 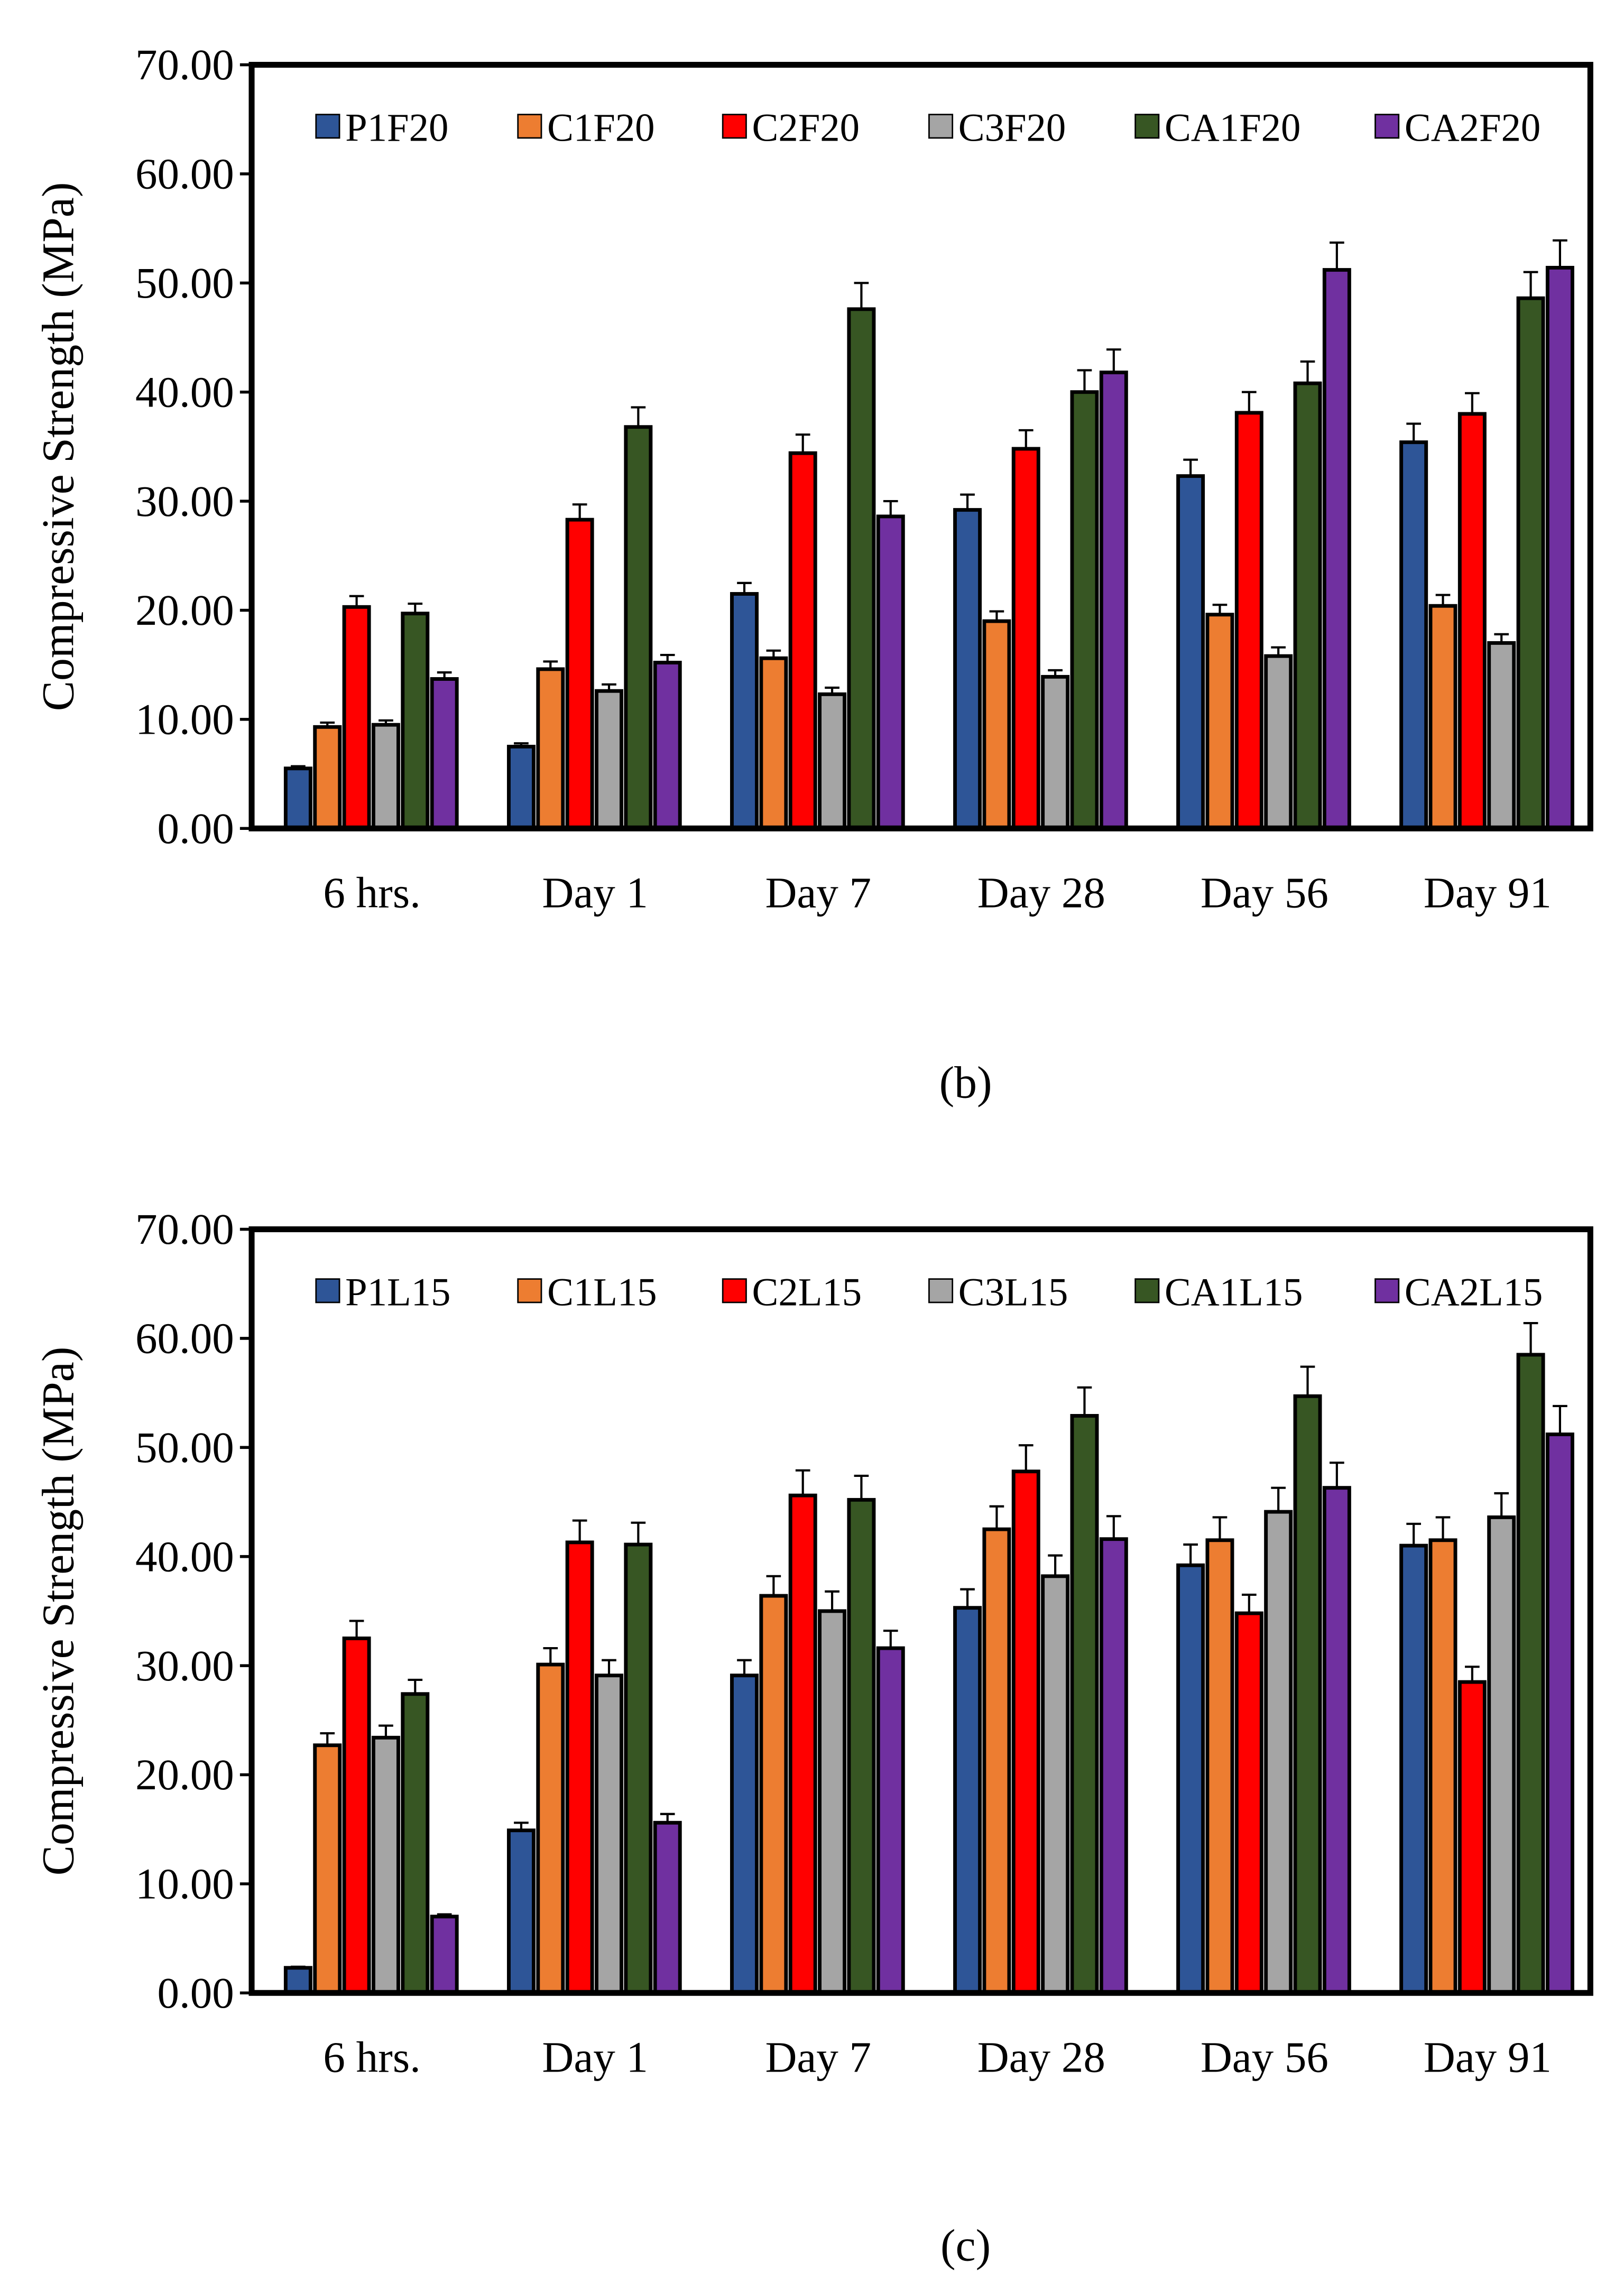 I want to click on panel-caption: (c), so click(x=965, y=2246).